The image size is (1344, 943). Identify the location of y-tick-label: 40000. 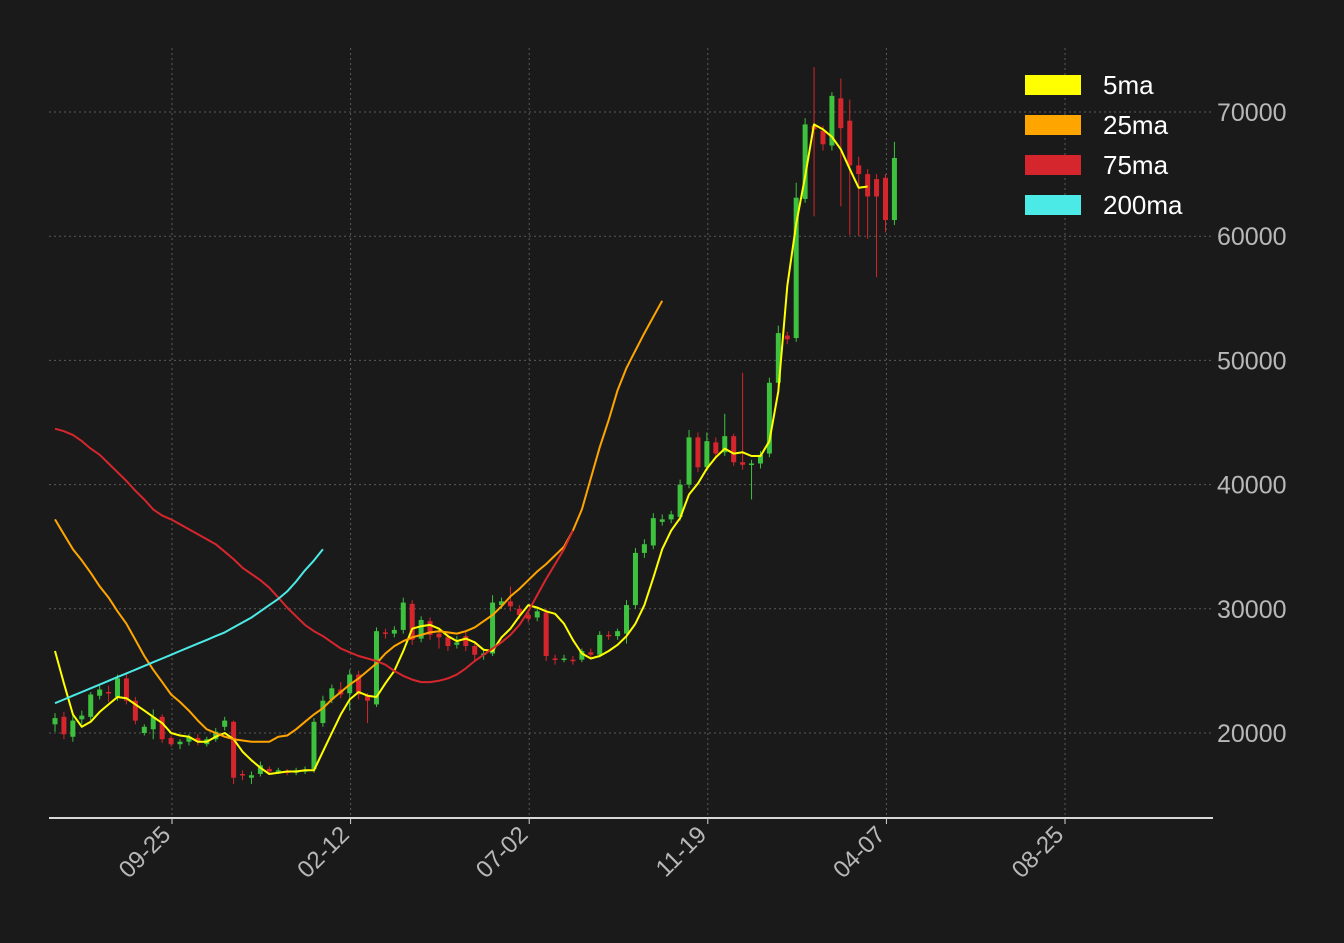
(1252, 486).